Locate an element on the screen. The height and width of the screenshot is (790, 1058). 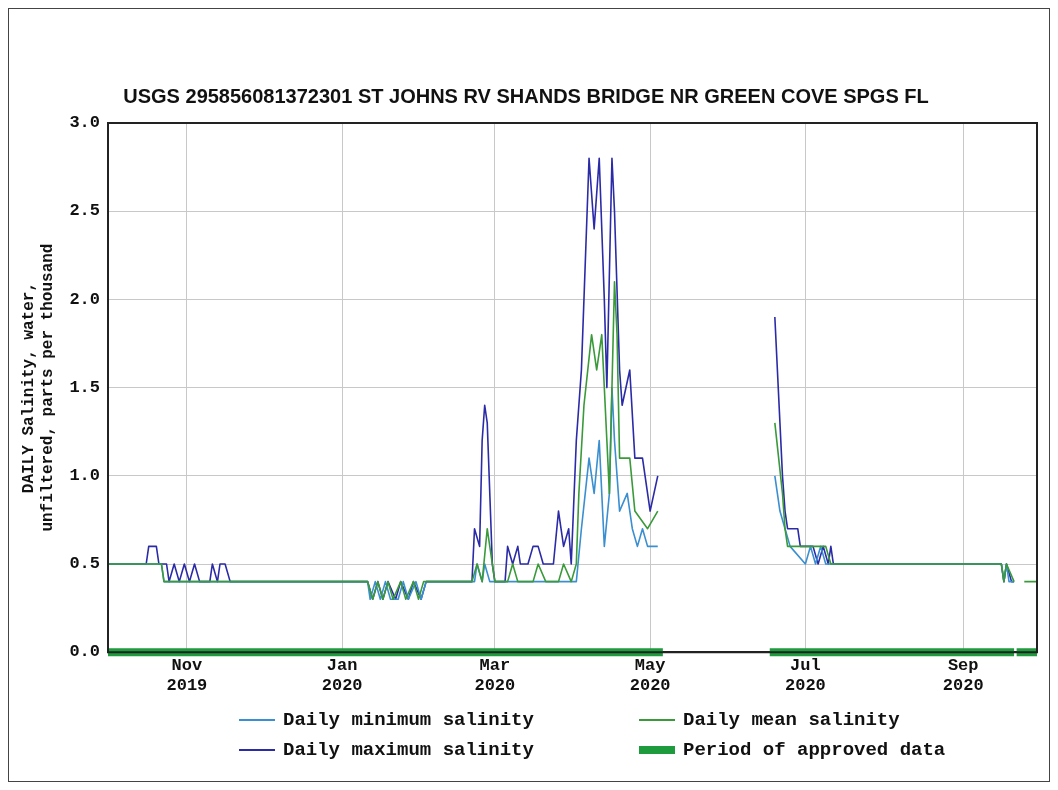
legend-label: Period of approved data is located at coordinates (814, 750).